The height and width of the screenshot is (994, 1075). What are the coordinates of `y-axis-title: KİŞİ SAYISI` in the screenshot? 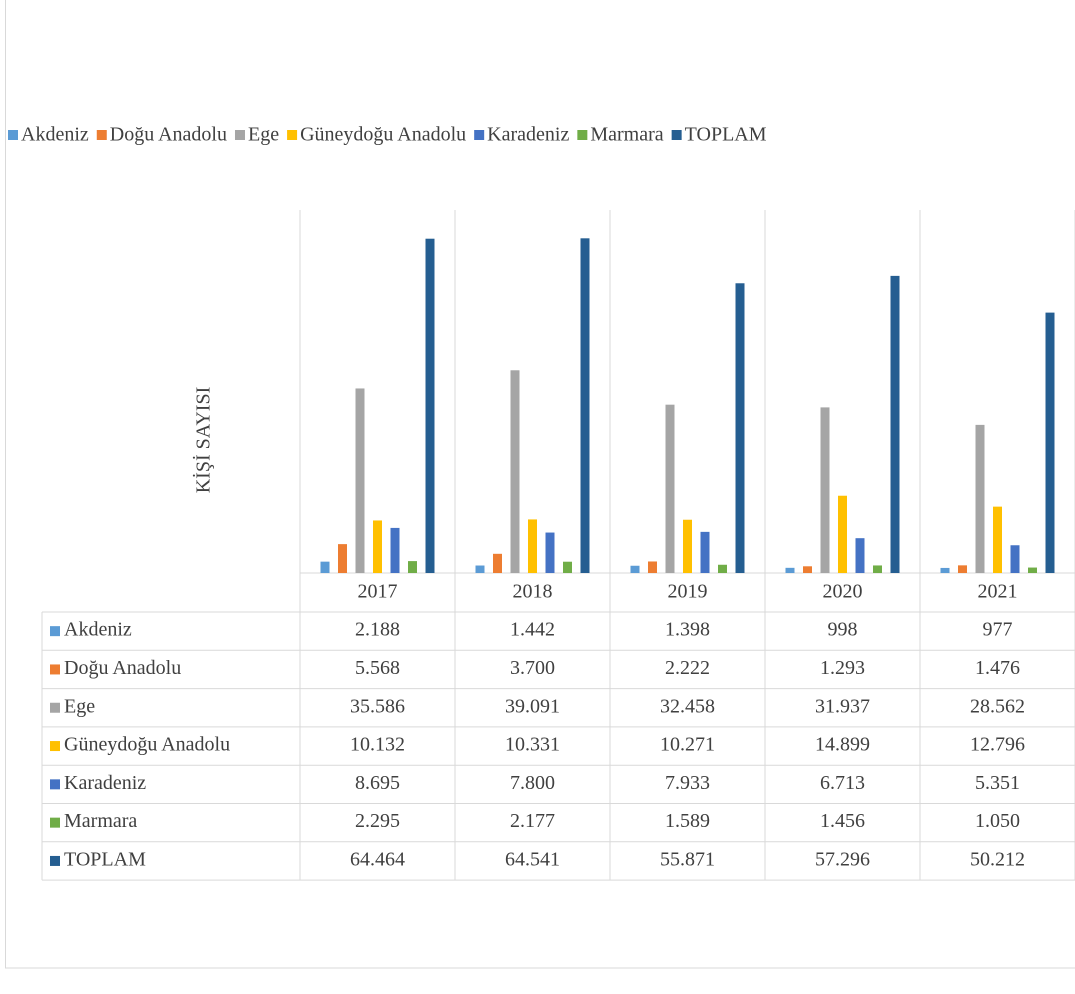 It's located at (203, 440).